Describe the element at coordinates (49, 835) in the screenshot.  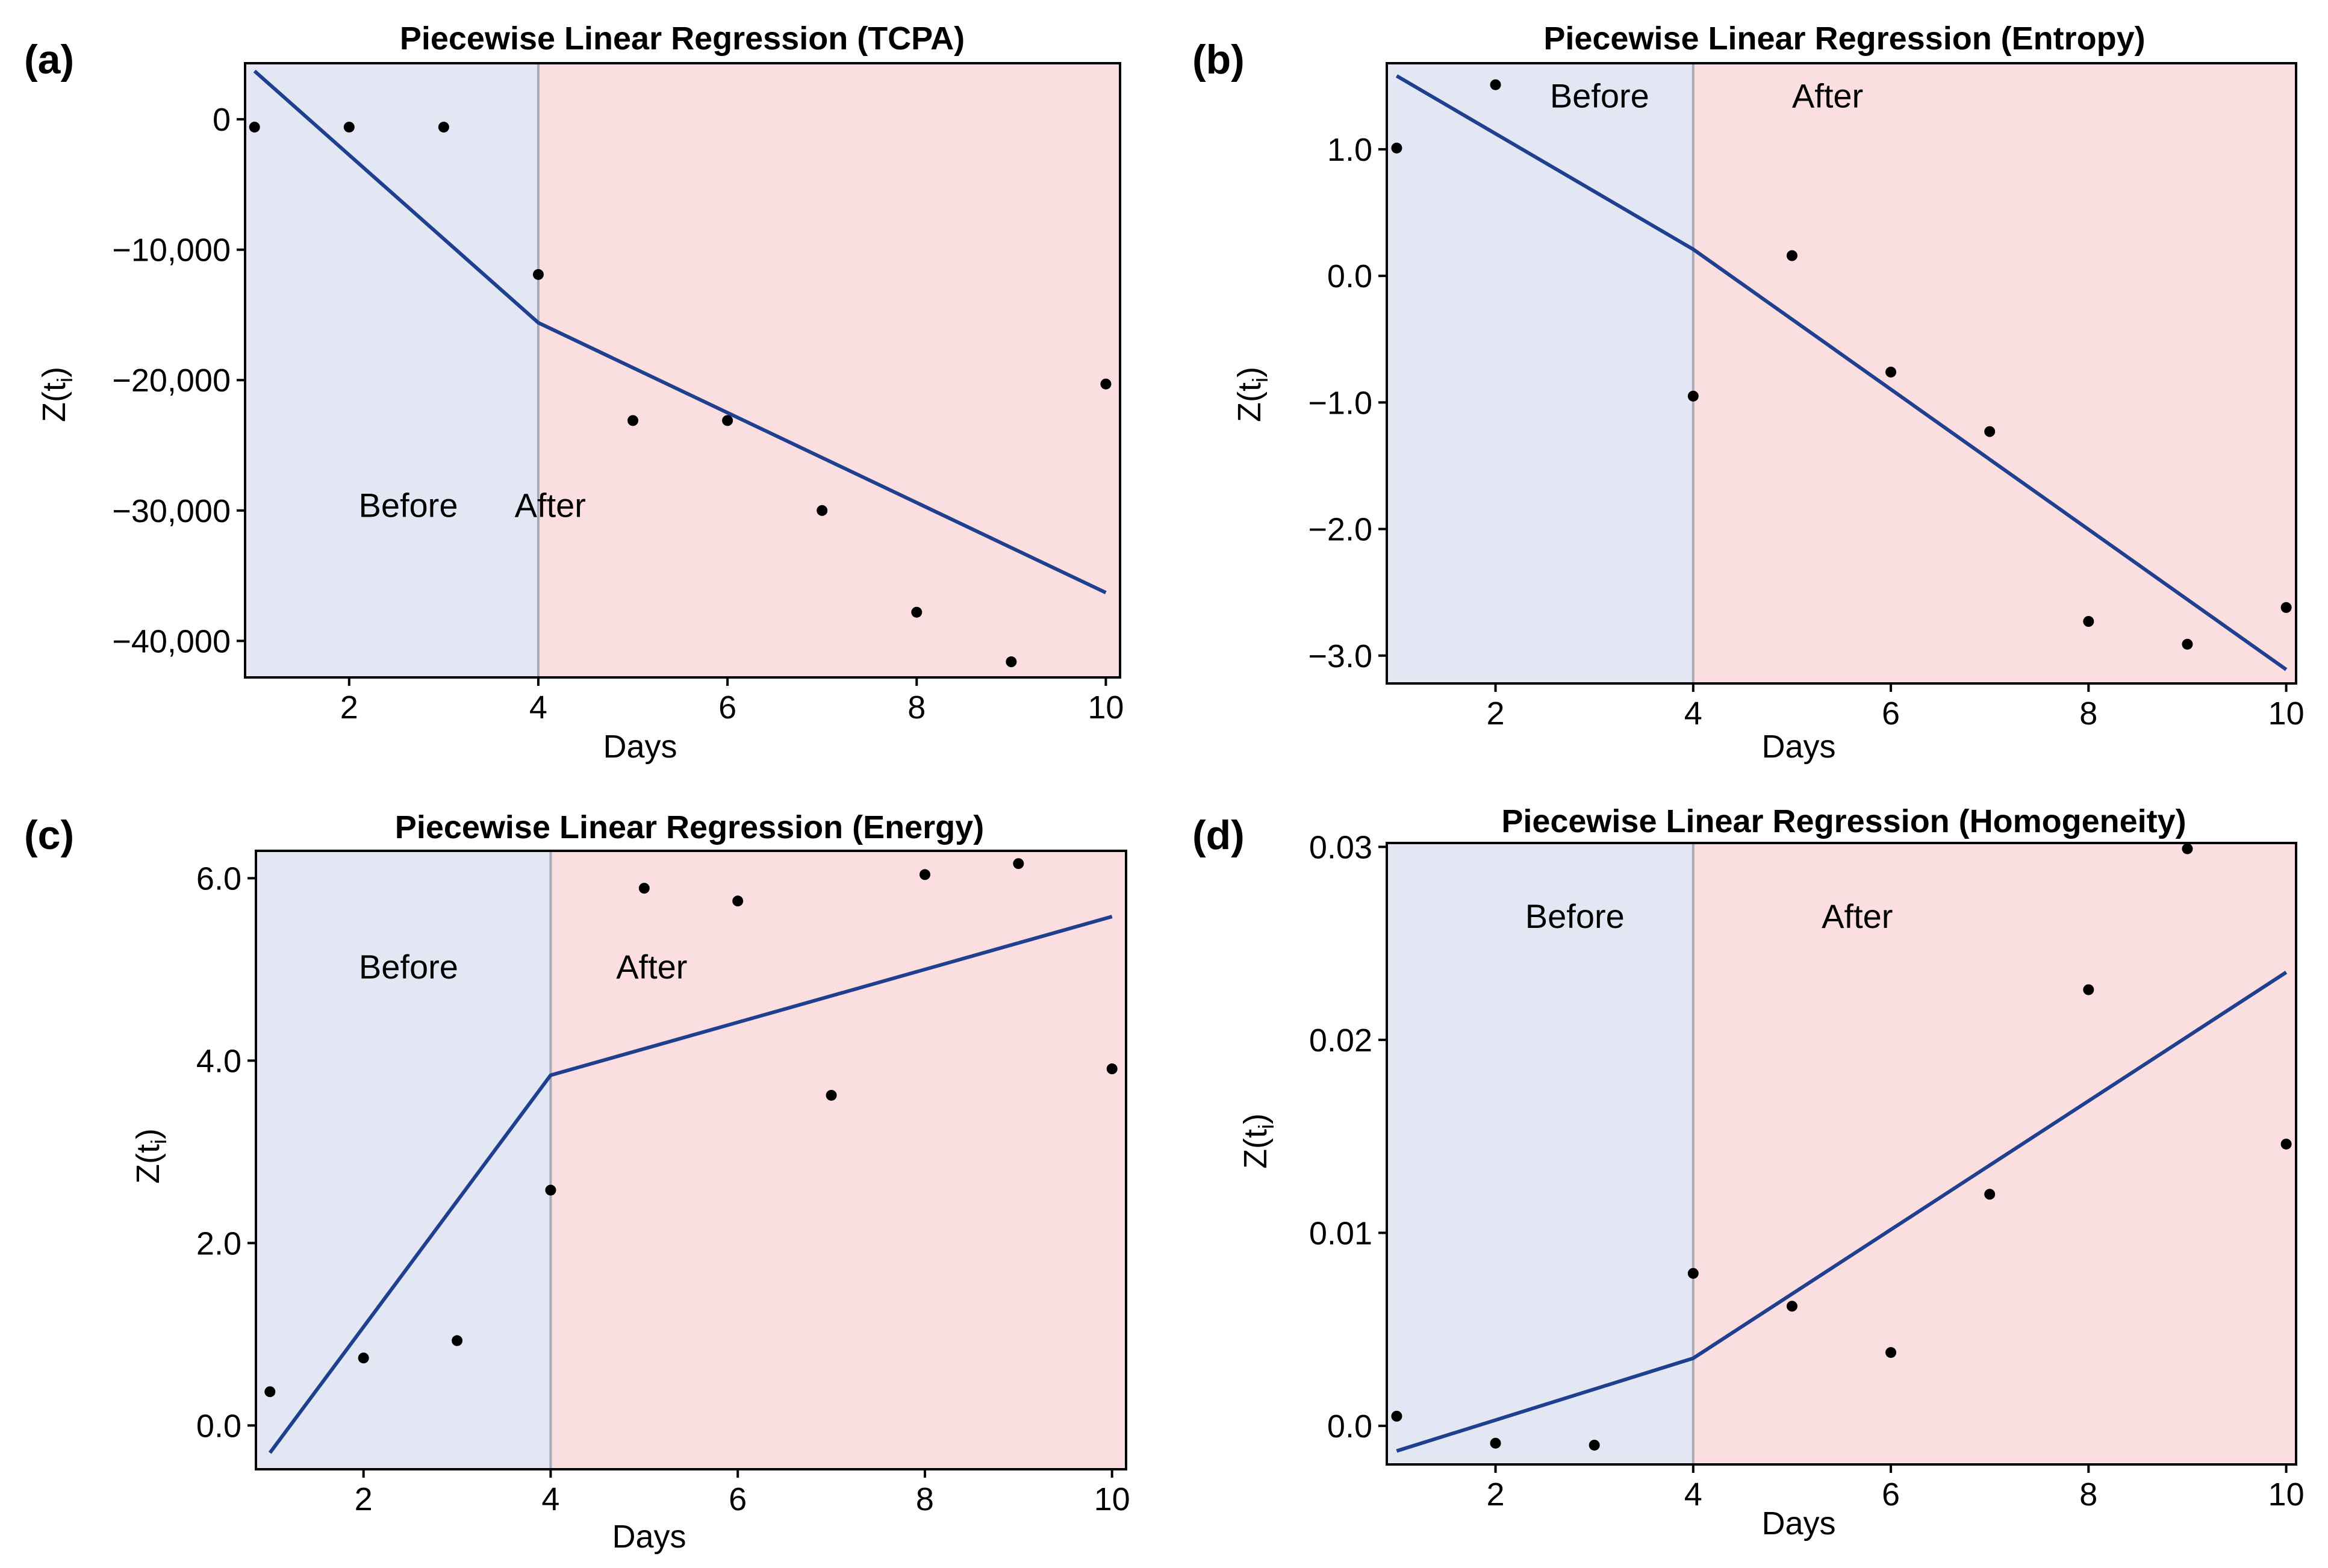
I see `panel-label: (c)` at that location.